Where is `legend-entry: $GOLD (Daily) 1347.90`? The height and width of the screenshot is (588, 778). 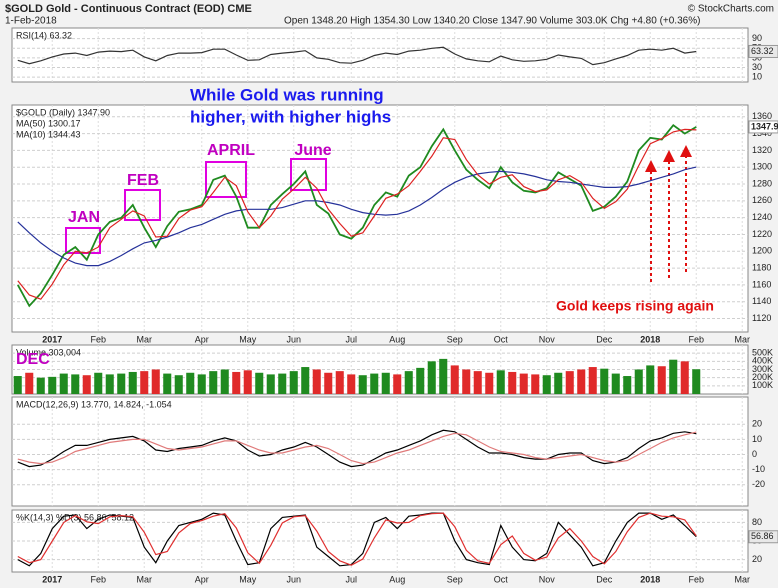
legend-entry: $GOLD (Daily) 1347.90 is located at coordinates (63, 112).